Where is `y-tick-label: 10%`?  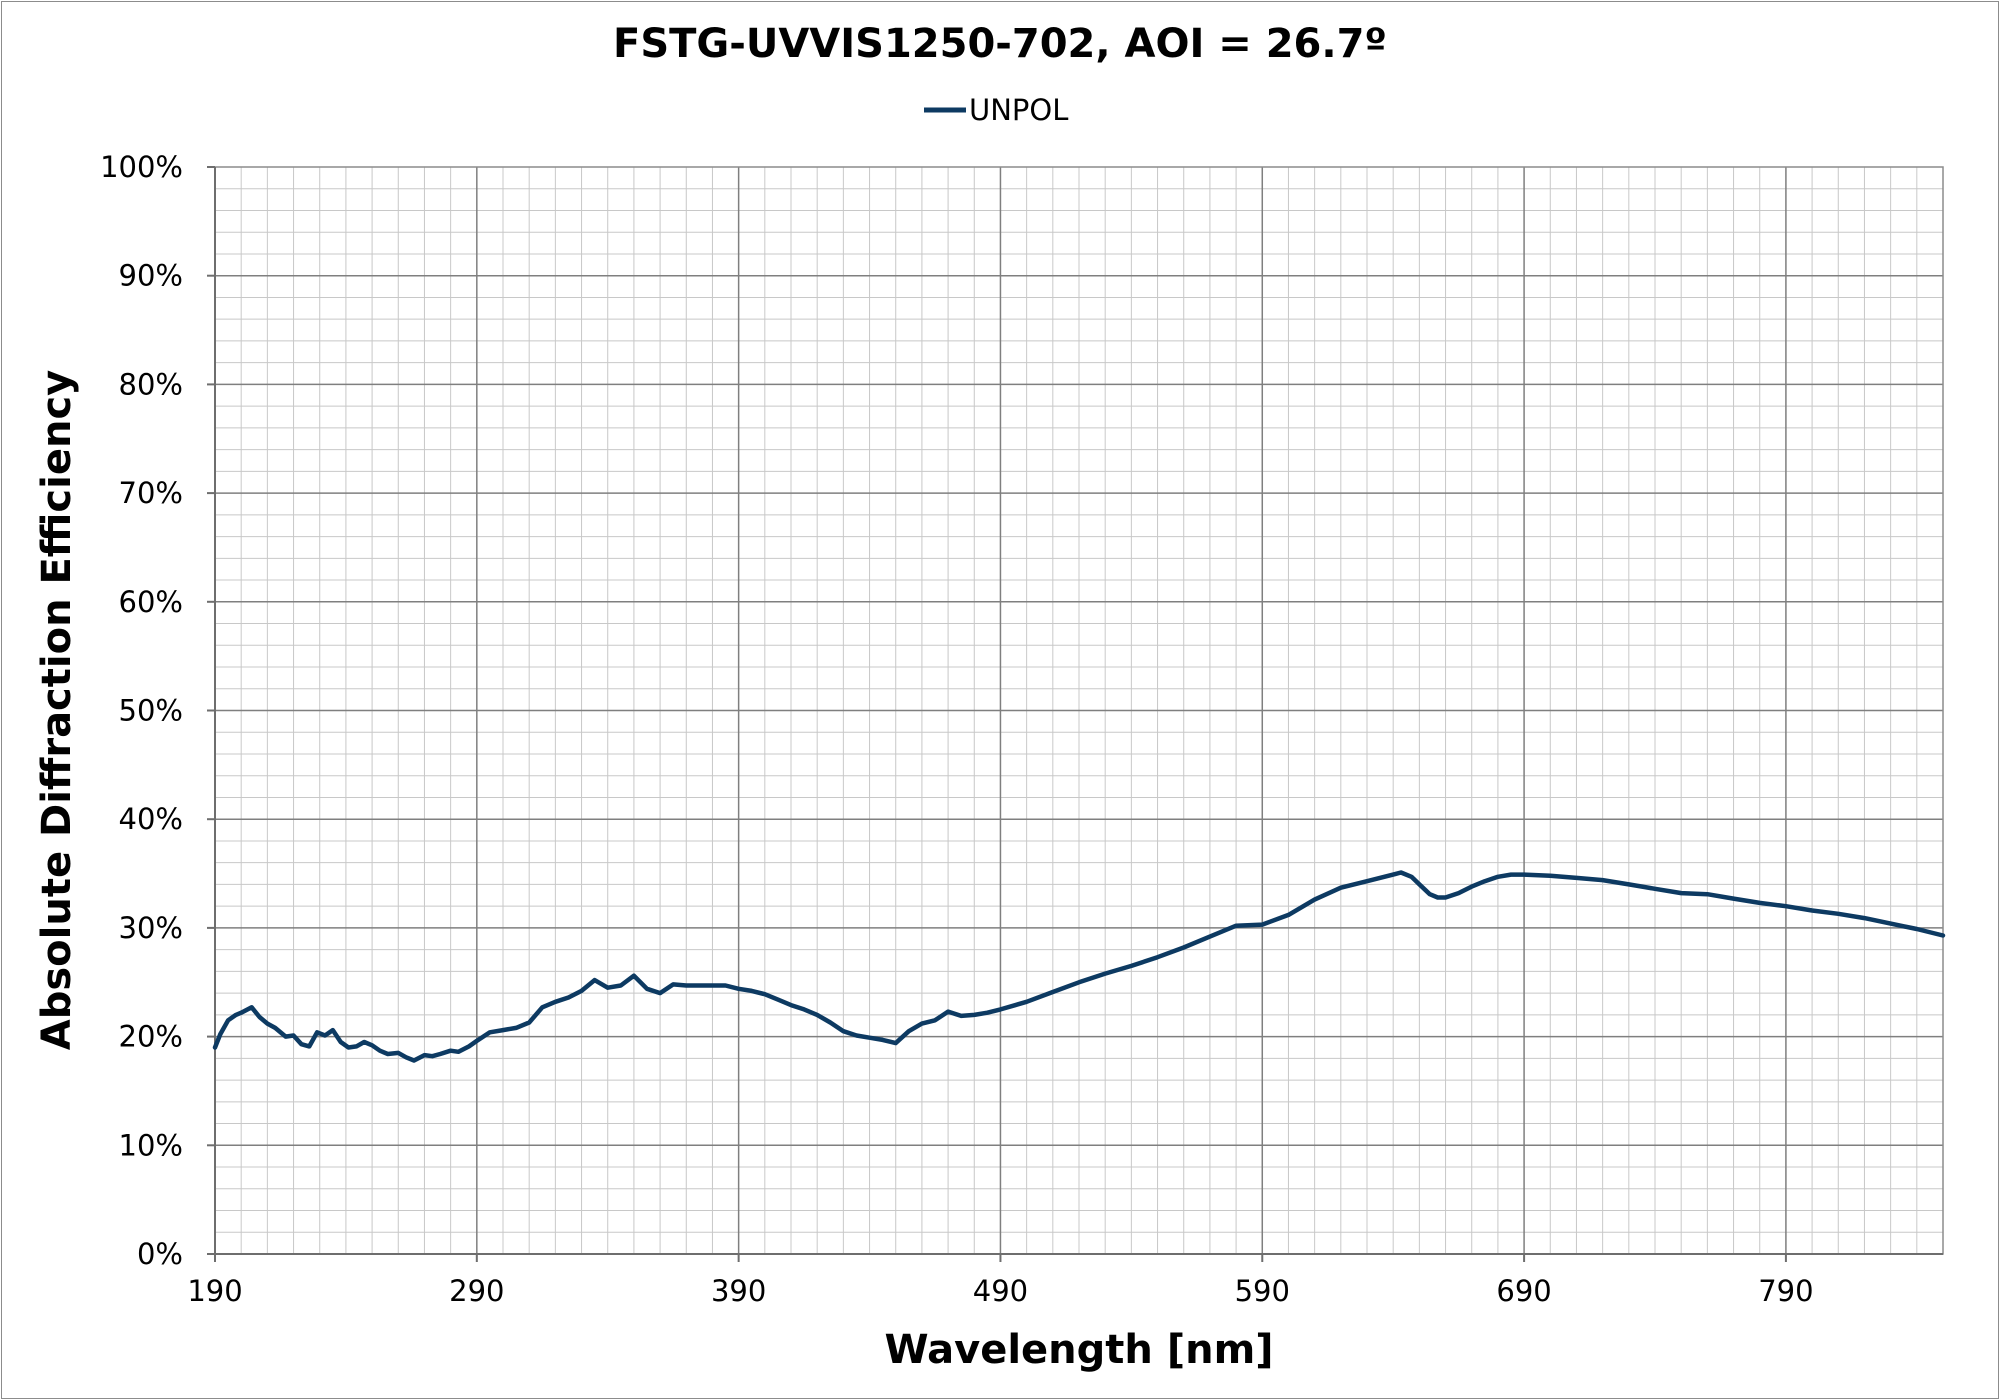
y-tick-label: 10% is located at coordinates (151, 1145).